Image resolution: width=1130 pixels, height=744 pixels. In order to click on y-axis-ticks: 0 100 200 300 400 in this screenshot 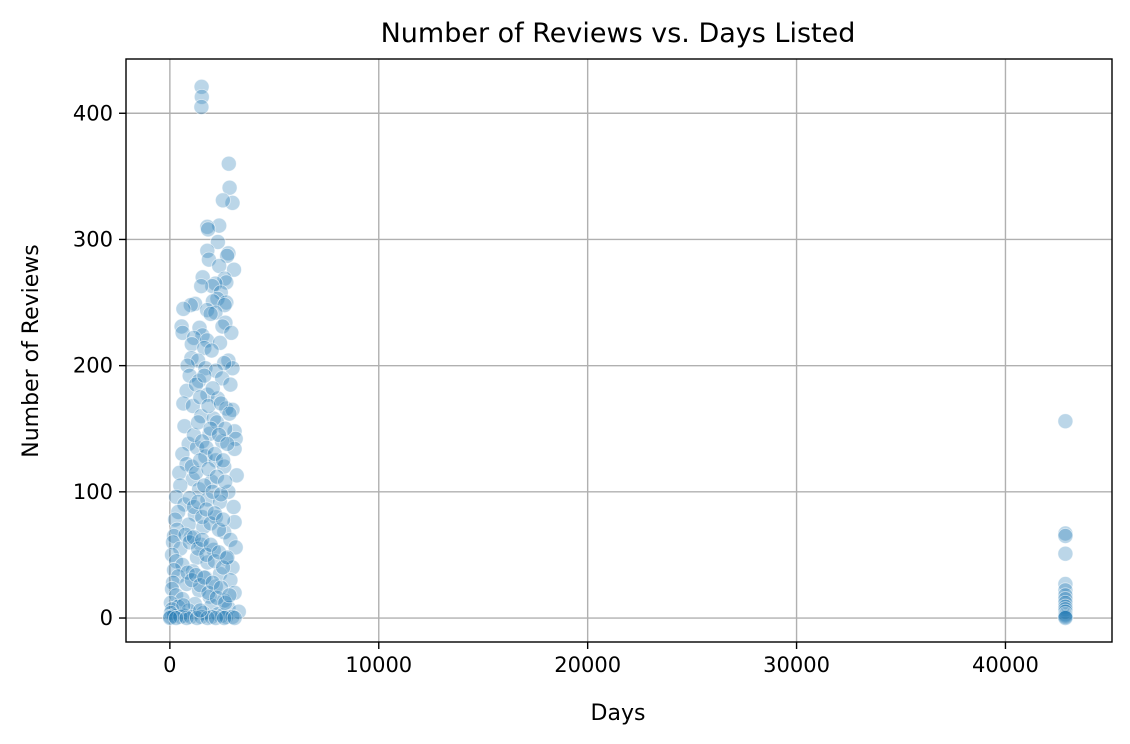, I will do `click(99, 365)`.